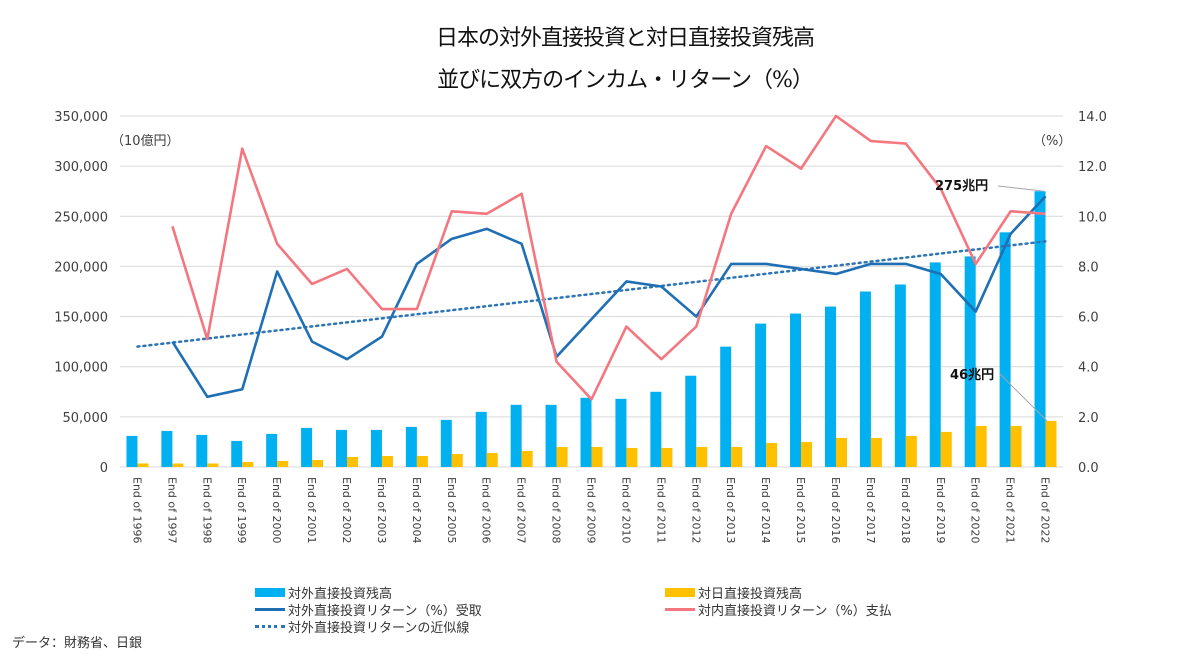 Image resolution: width=1201 pixels, height=664 pixels. Describe the element at coordinates (680, 592) in the screenshot. I see `legend-swatch-yellow-bar` at that location.